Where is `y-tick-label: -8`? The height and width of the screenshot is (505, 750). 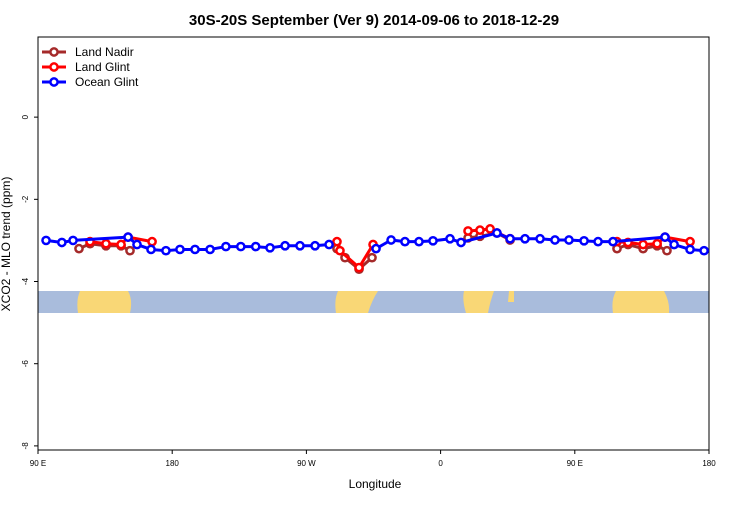 y-tick-label: -8 is located at coordinates (25, 446).